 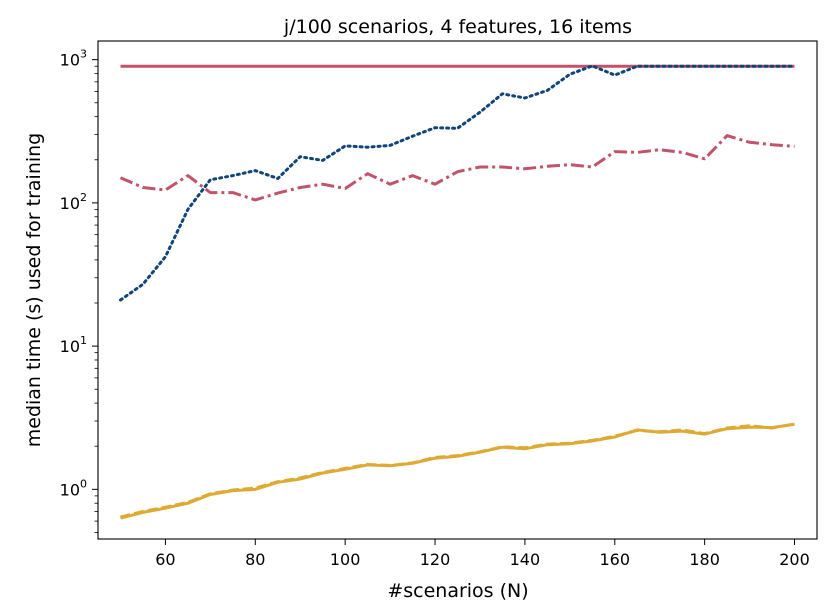 What do you see at coordinates (525, 559) in the screenshot?
I see `x-tick-label: 140` at bounding box center [525, 559].